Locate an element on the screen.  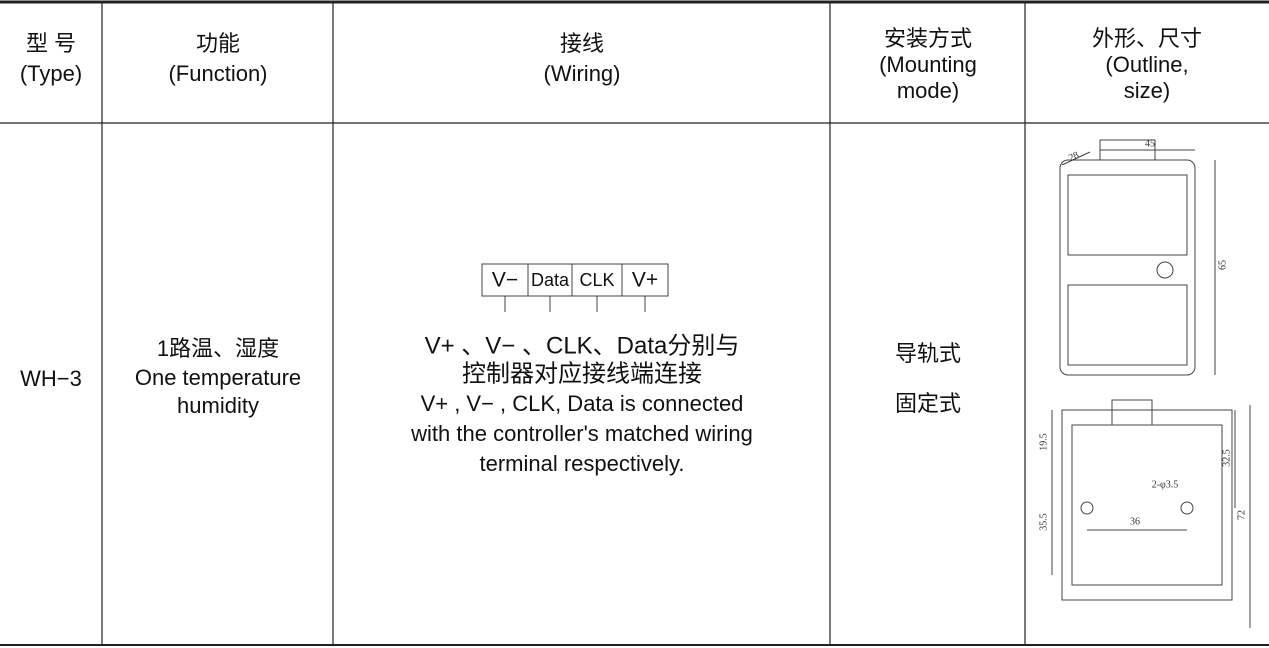
dimension-label: 72 is located at coordinates (1241, 515).